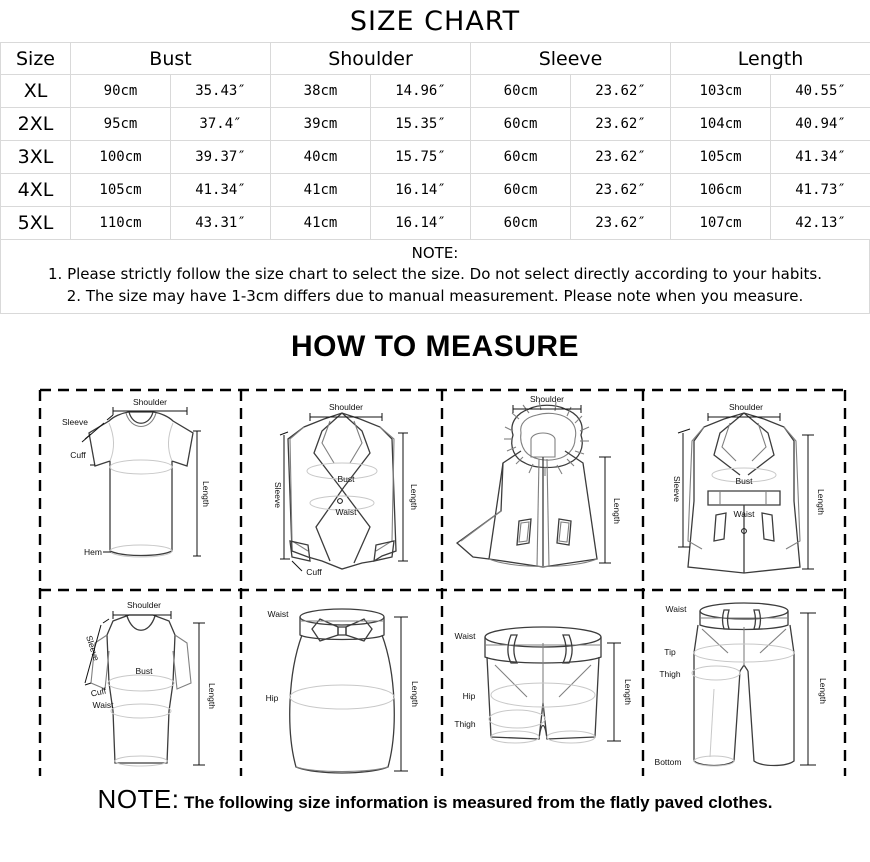  What do you see at coordinates (35, 190) in the screenshot?
I see `cell-size: 4XL` at bounding box center [35, 190].